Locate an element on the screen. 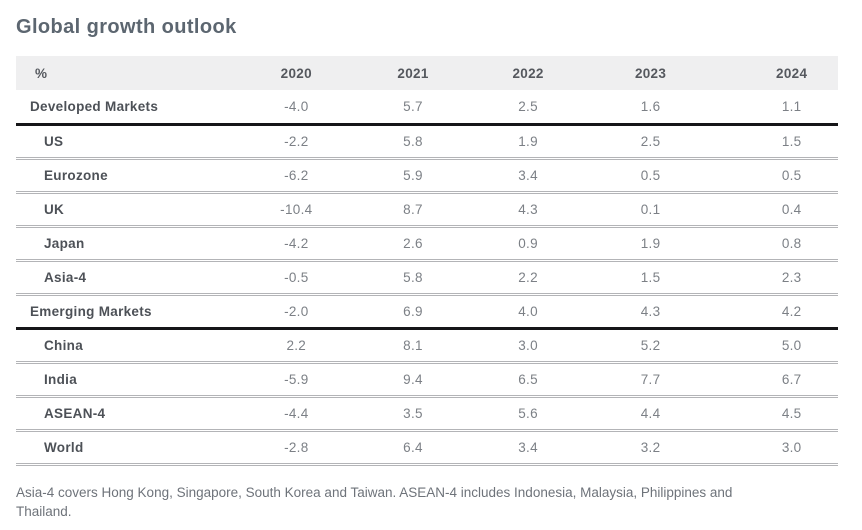 The height and width of the screenshot is (530, 862). cell-2022: 0.9 is located at coordinates (528, 243).